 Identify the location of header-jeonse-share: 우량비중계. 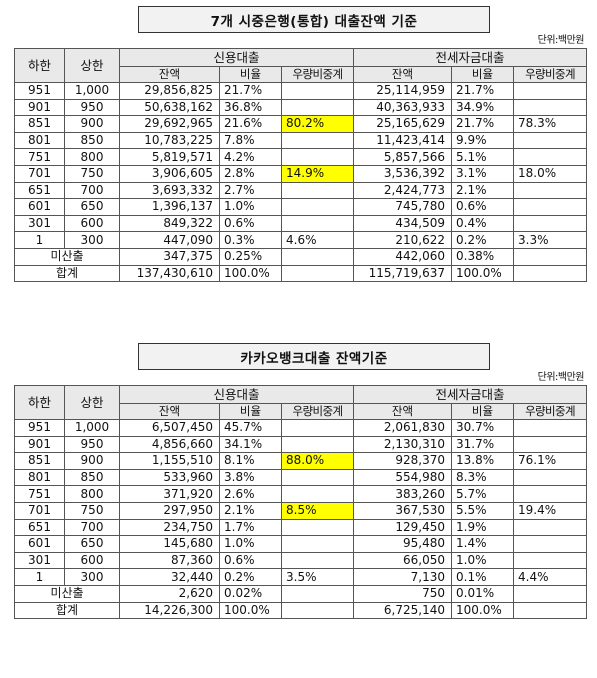
(550, 411).